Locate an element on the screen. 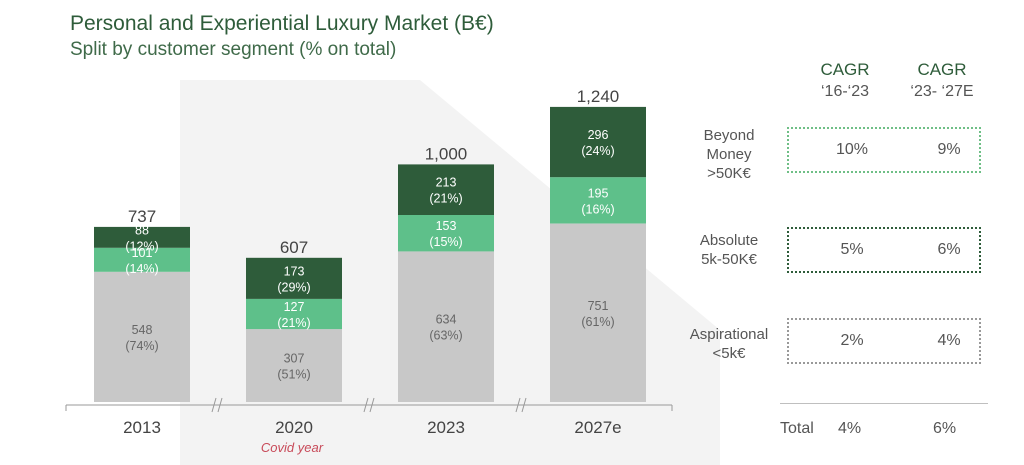 The height and width of the screenshot is (465, 1024). bar-percent-label: (12%) is located at coordinates (141, 246).